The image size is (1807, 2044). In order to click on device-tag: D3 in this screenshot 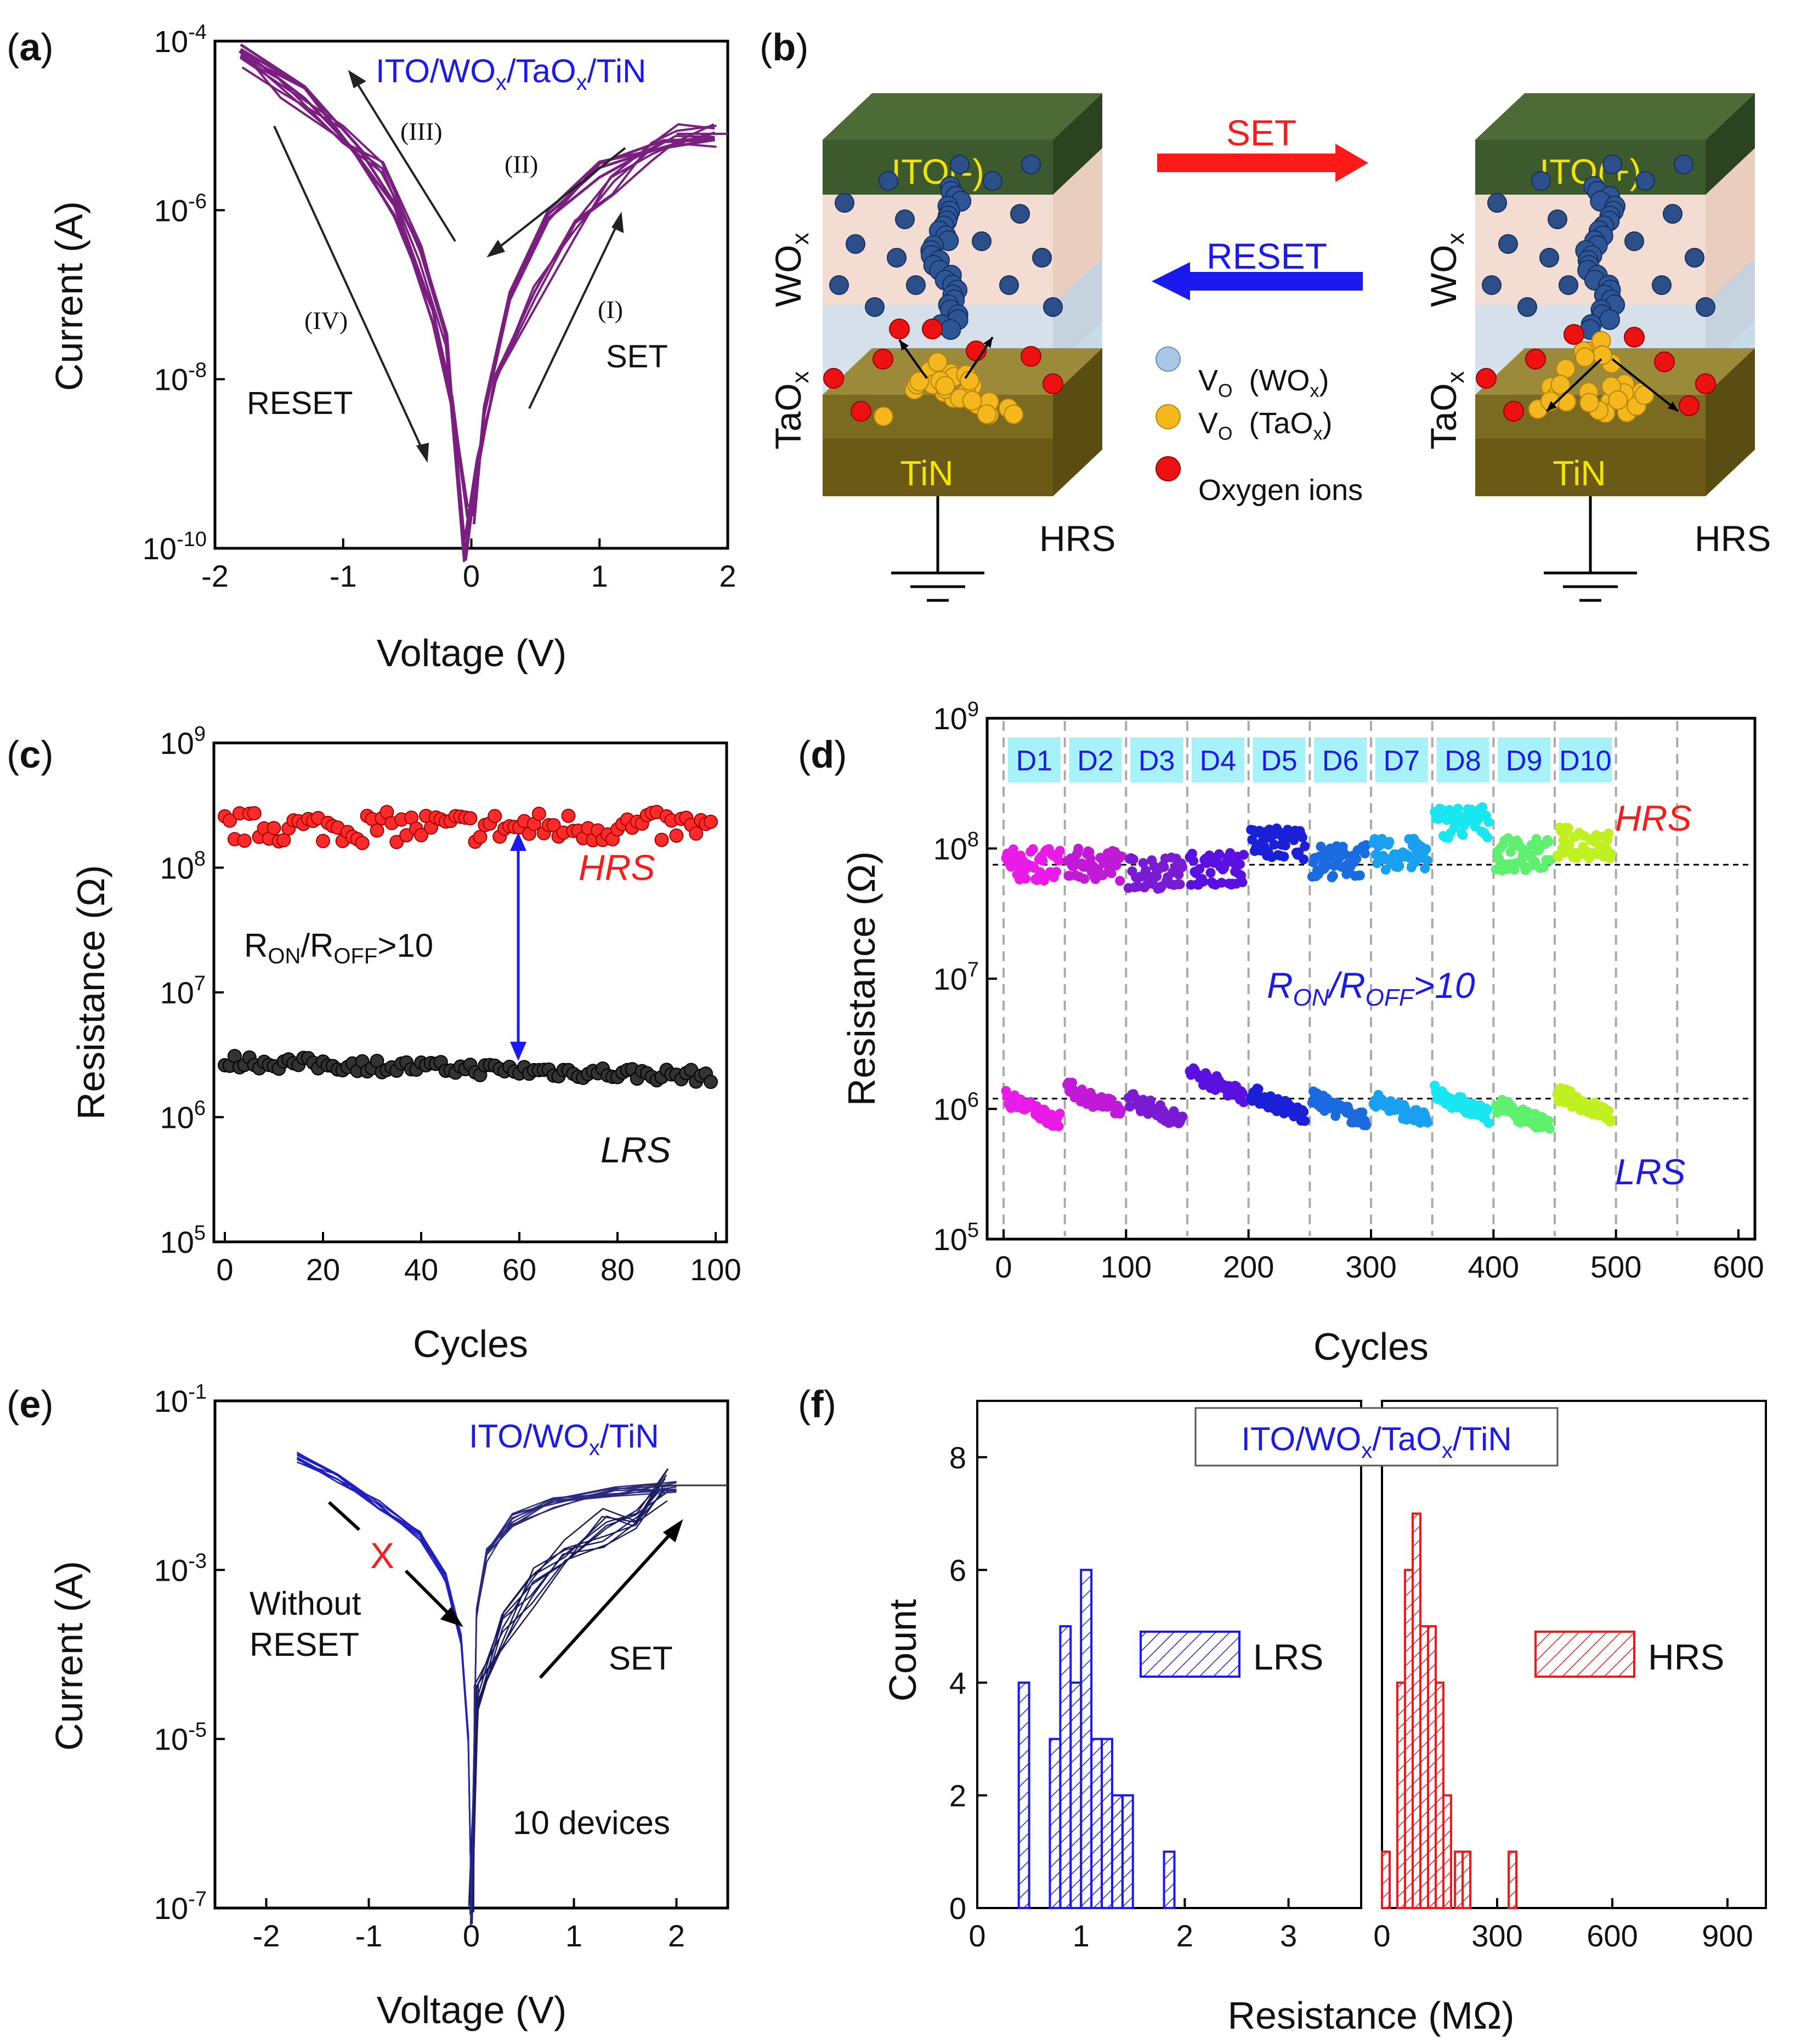, I will do `click(1156, 761)`.